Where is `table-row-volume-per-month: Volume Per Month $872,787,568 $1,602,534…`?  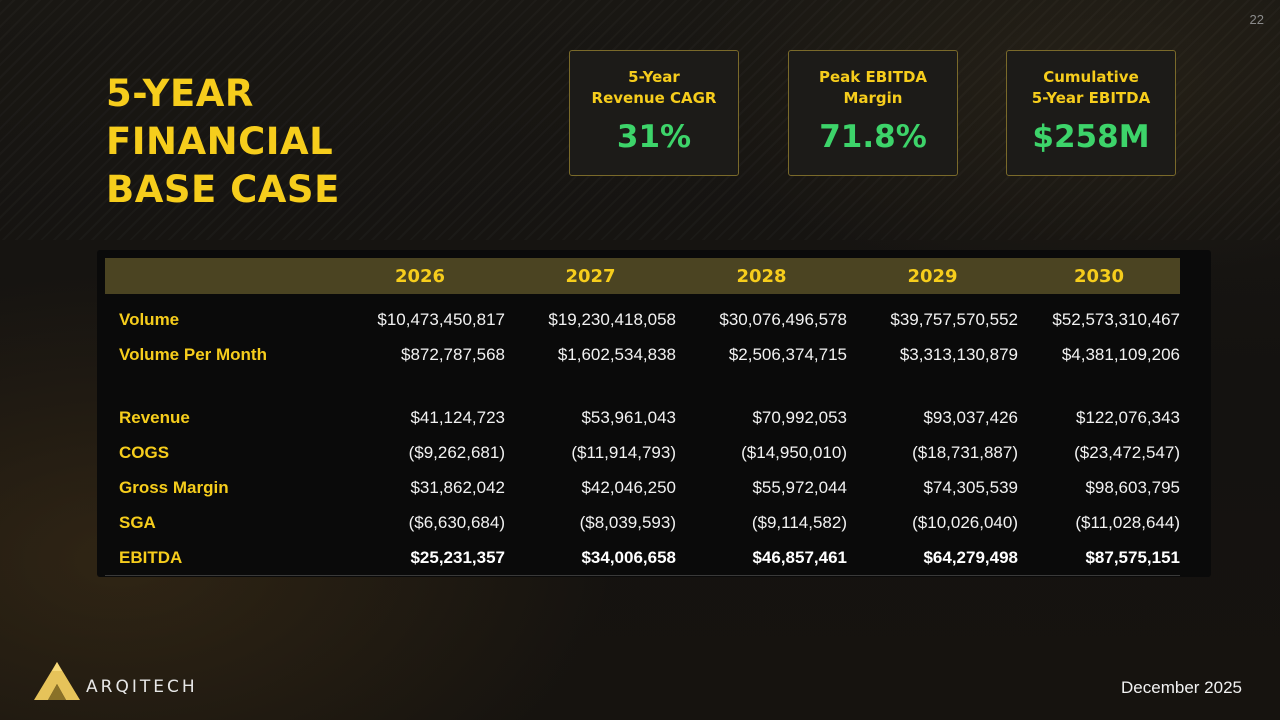 table-row-volume-per-month: Volume Per Month $872,787,568 $1,602,534… is located at coordinates (642, 354).